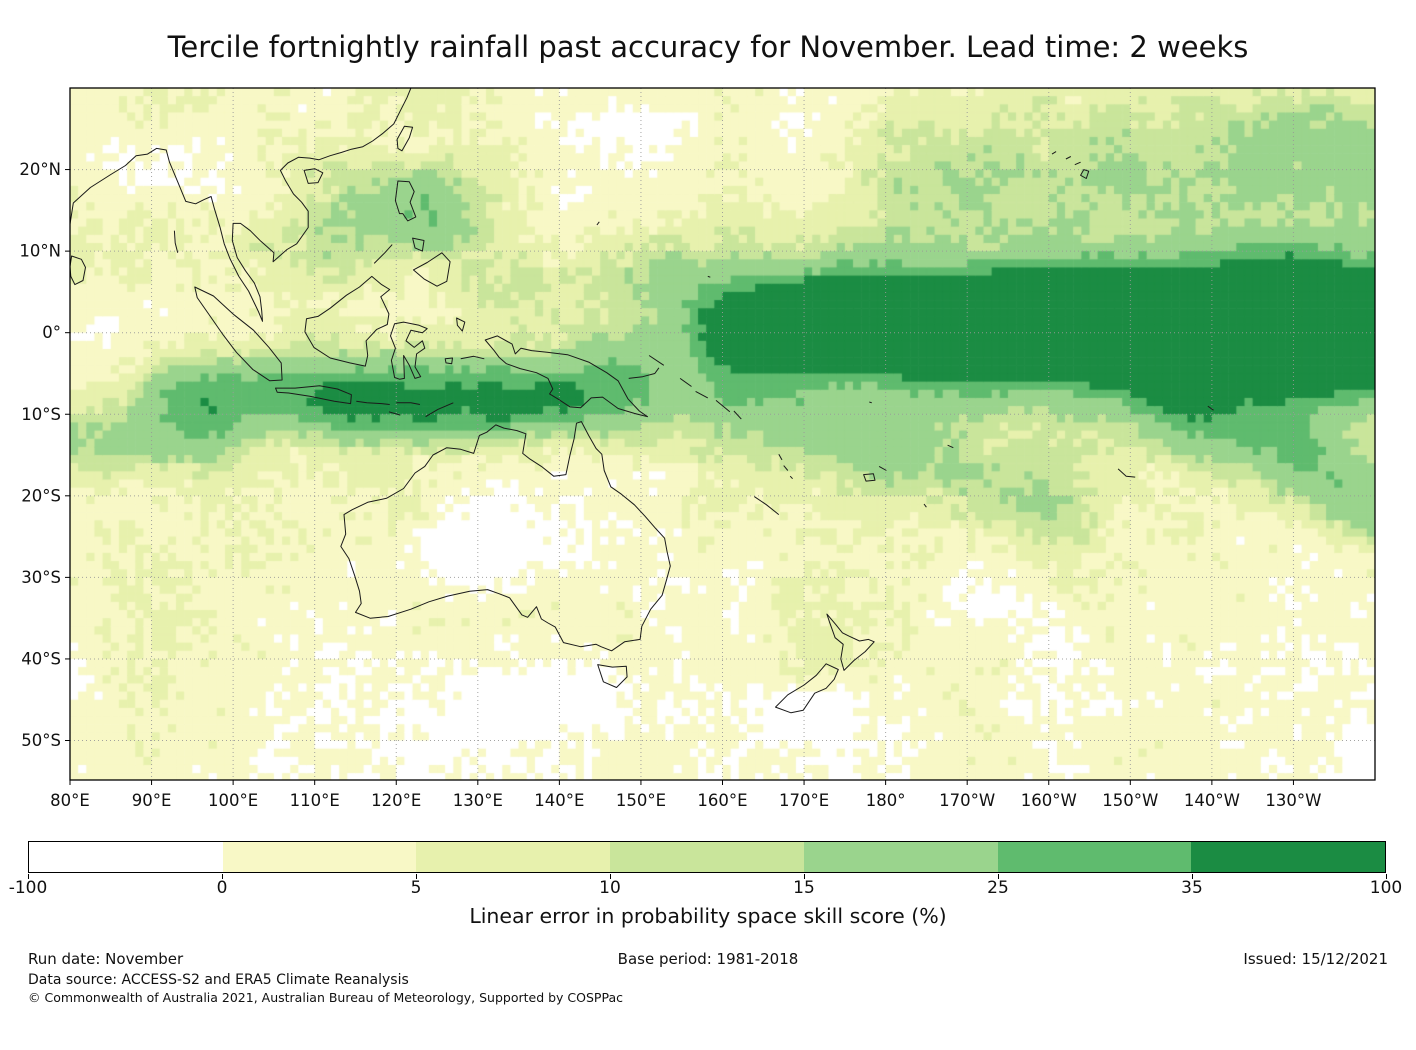  I want to click on colorbar, so click(707, 857).